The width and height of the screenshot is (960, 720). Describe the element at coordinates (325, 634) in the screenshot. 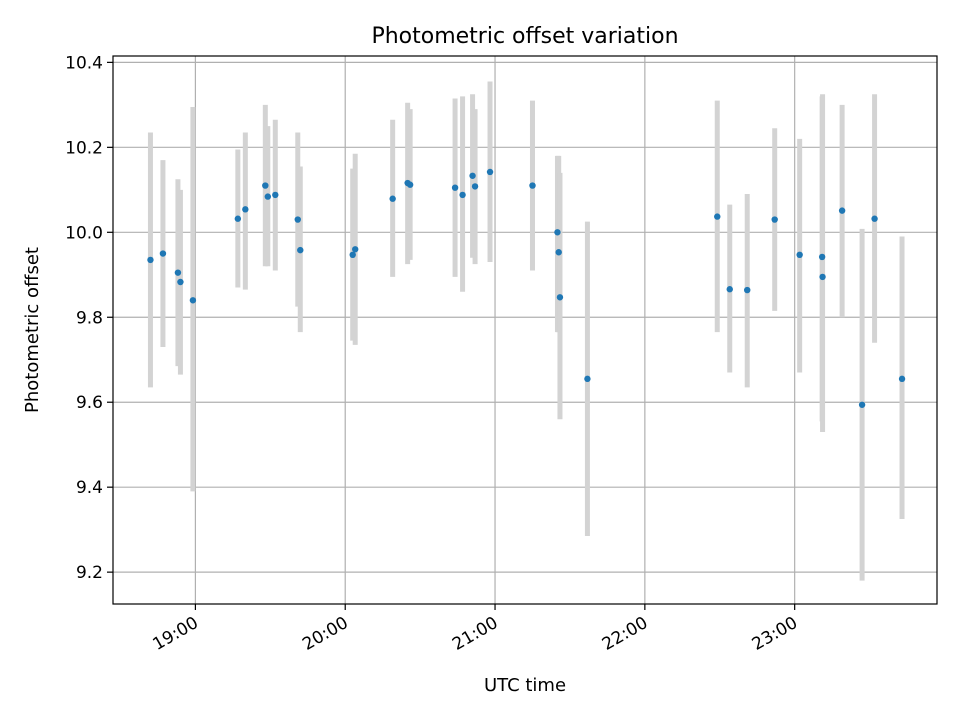

I see `x-tick-label: 20:00` at that location.